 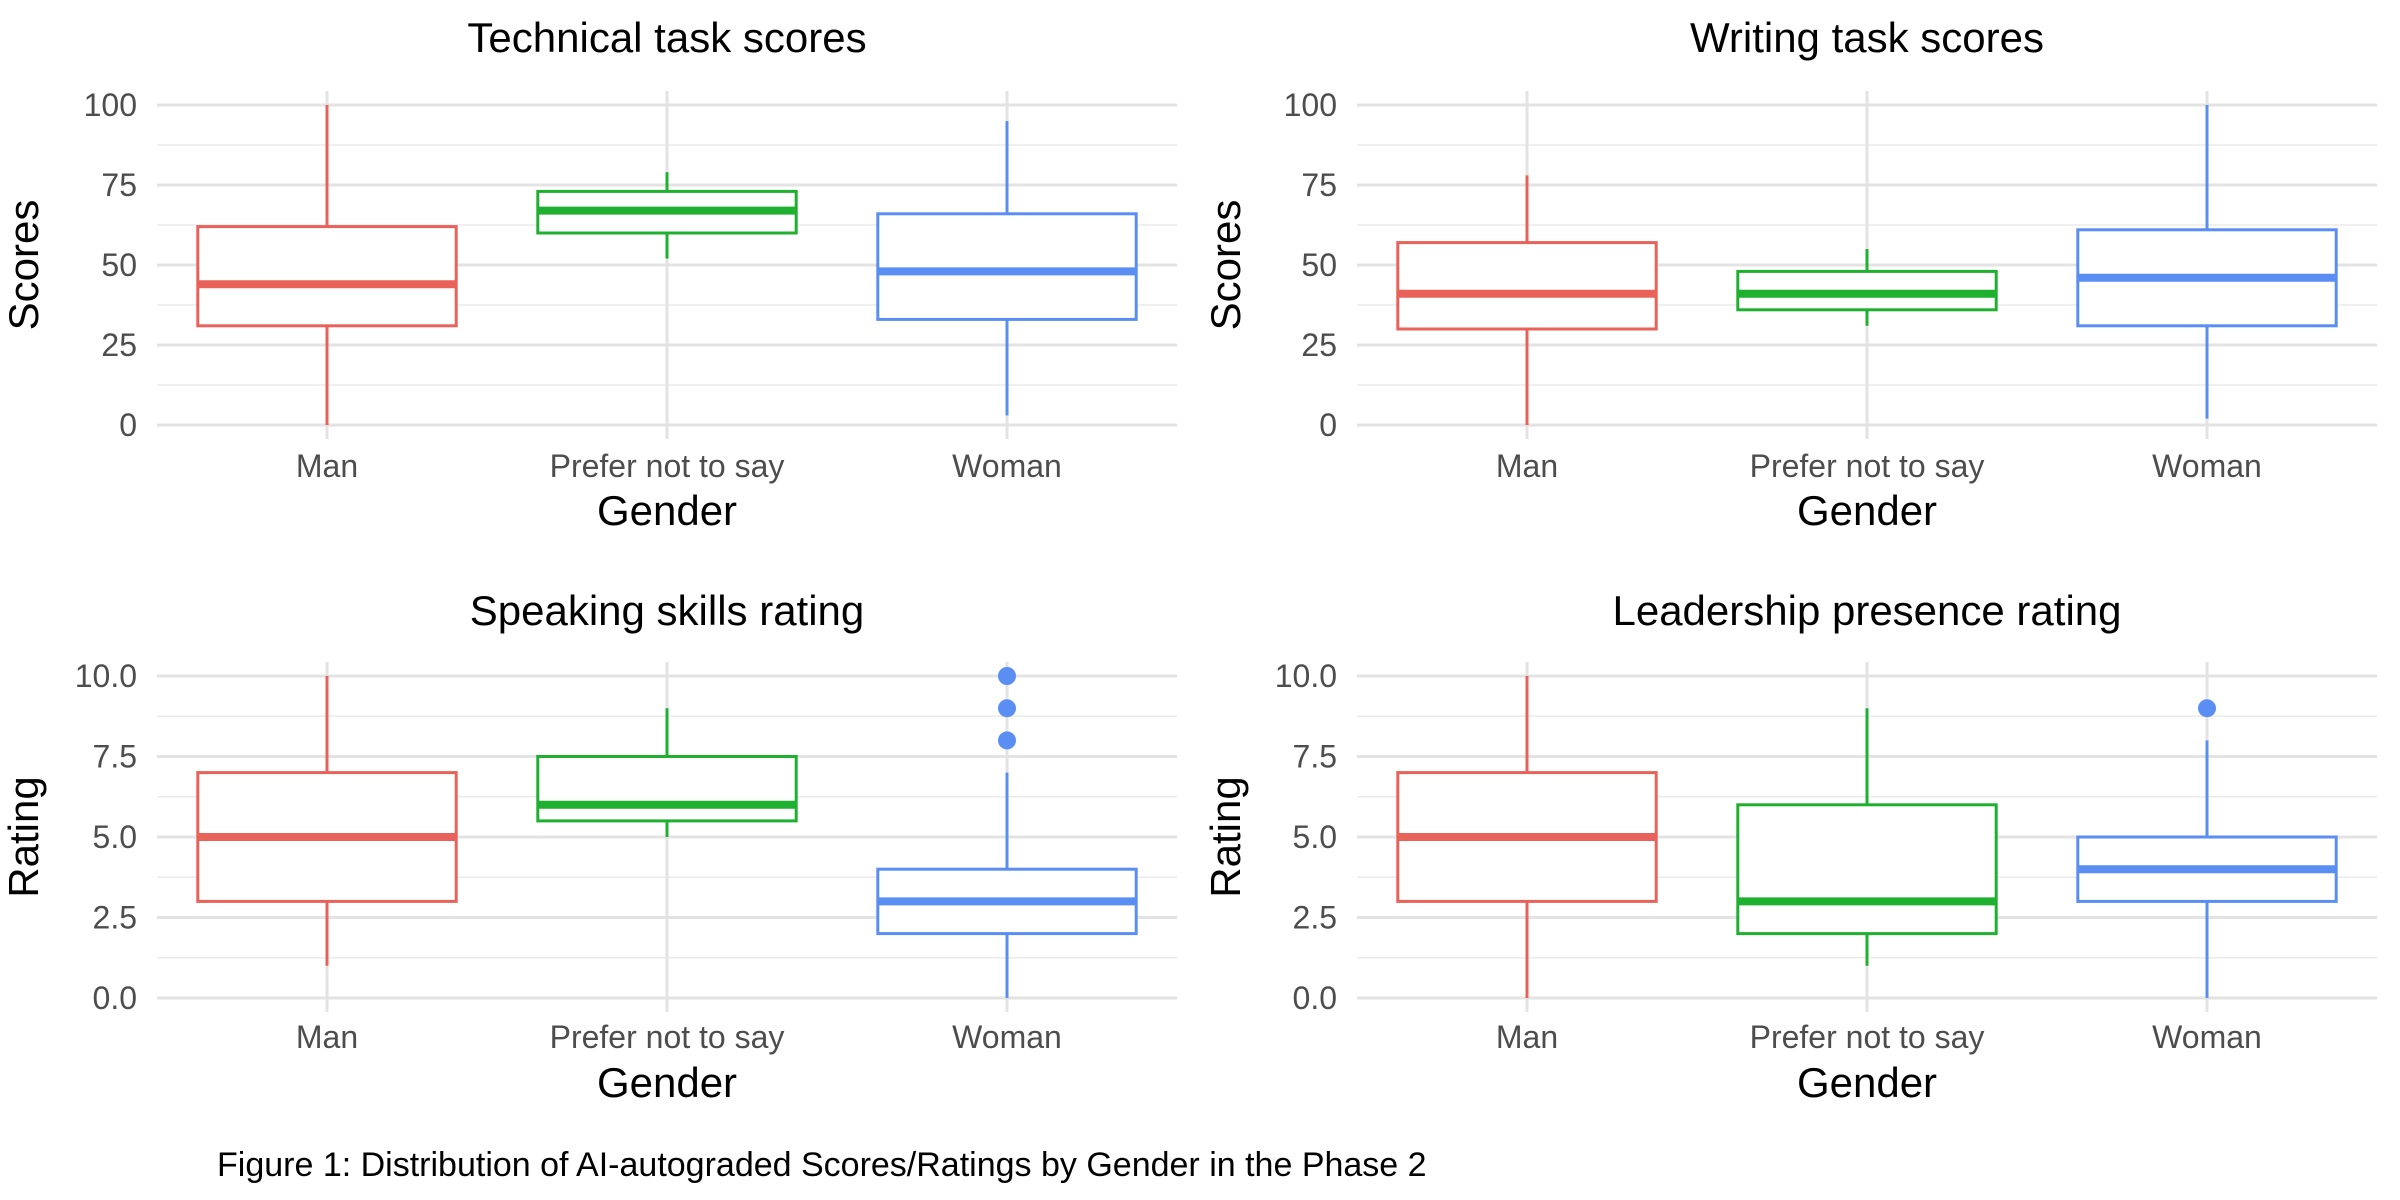 What do you see at coordinates (1866, 610) in the screenshot?
I see `panel-title: Leadership presence rating` at bounding box center [1866, 610].